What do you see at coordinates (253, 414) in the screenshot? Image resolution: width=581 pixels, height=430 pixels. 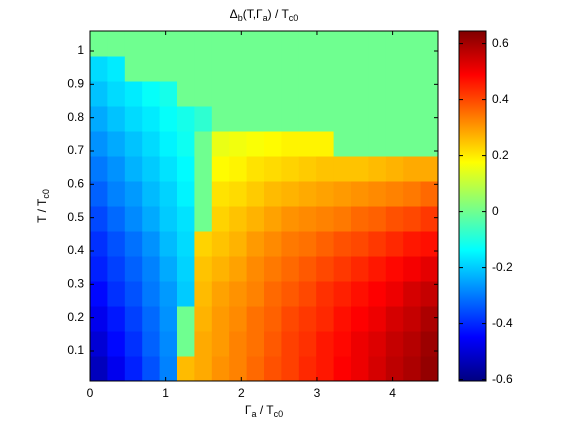 I see `subscript: a` at bounding box center [253, 414].